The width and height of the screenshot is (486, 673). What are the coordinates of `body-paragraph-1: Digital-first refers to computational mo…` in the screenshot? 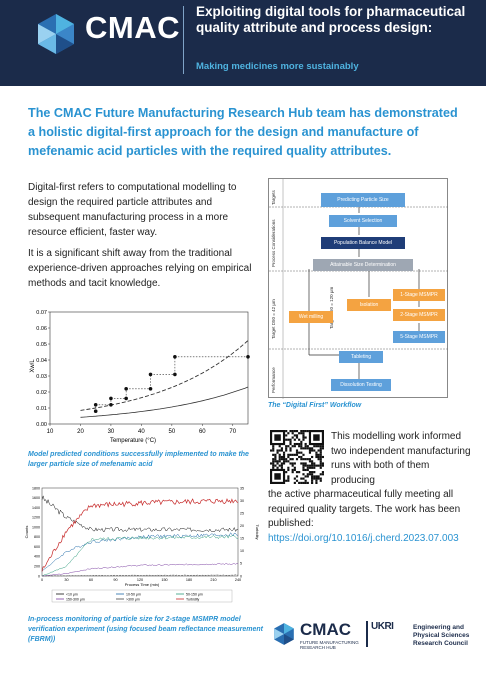 It's located at (132, 210).